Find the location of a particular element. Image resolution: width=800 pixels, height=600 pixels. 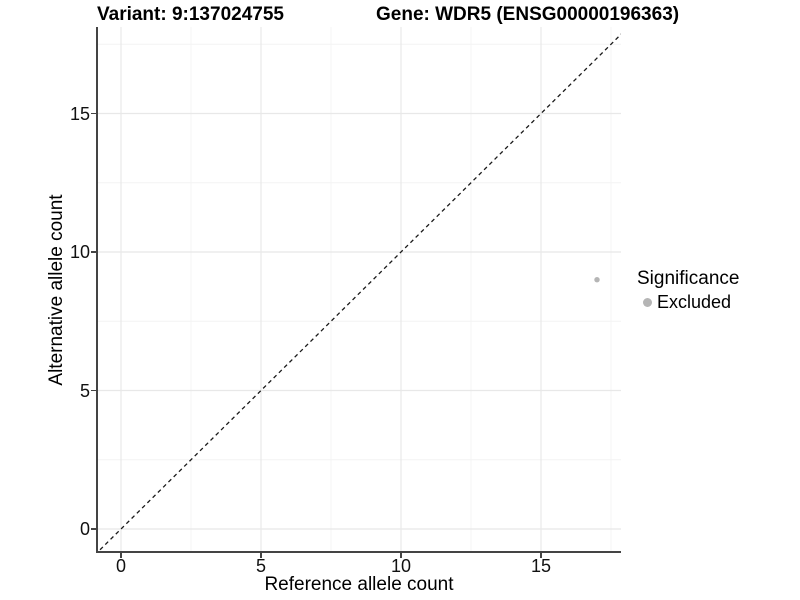

x-tick-label: 5 is located at coordinates (260, 566).